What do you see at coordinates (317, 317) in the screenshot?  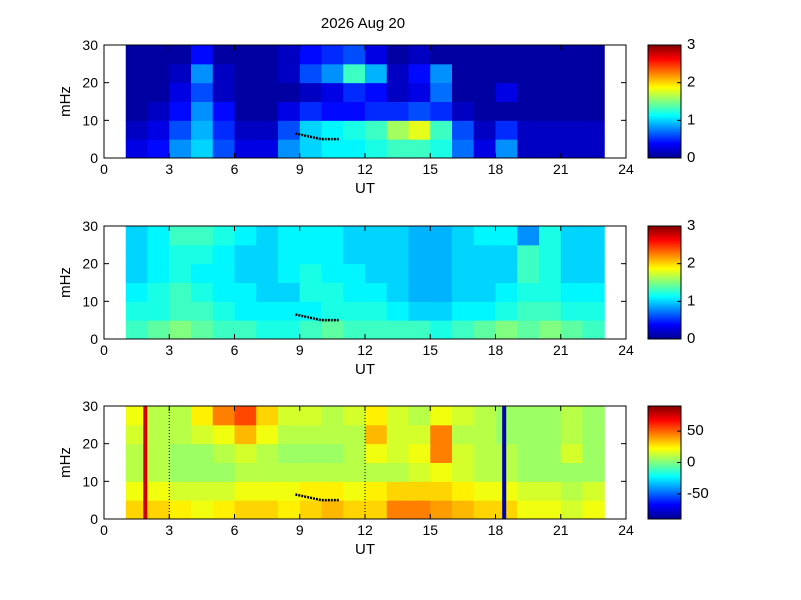 I see `trace-line` at bounding box center [317, 317].